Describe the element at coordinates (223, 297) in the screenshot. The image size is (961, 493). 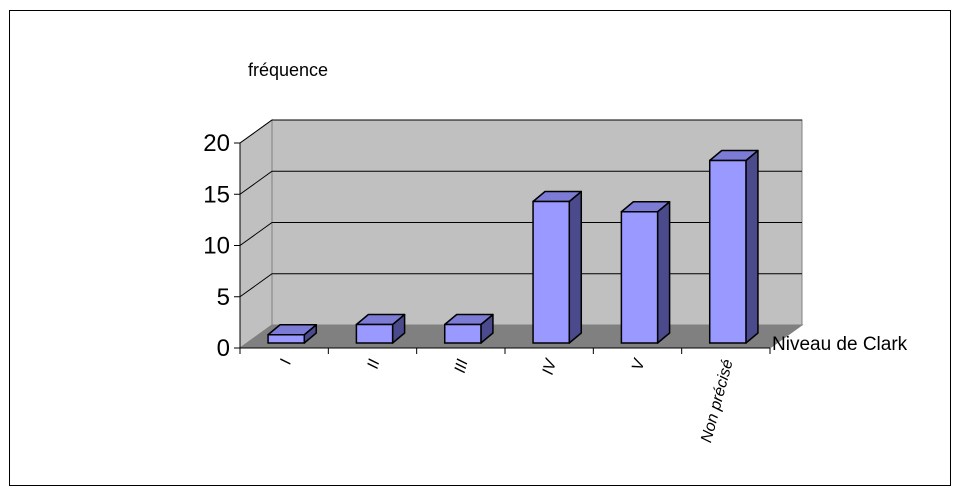
I see `y-tick-label: 5` at that location.